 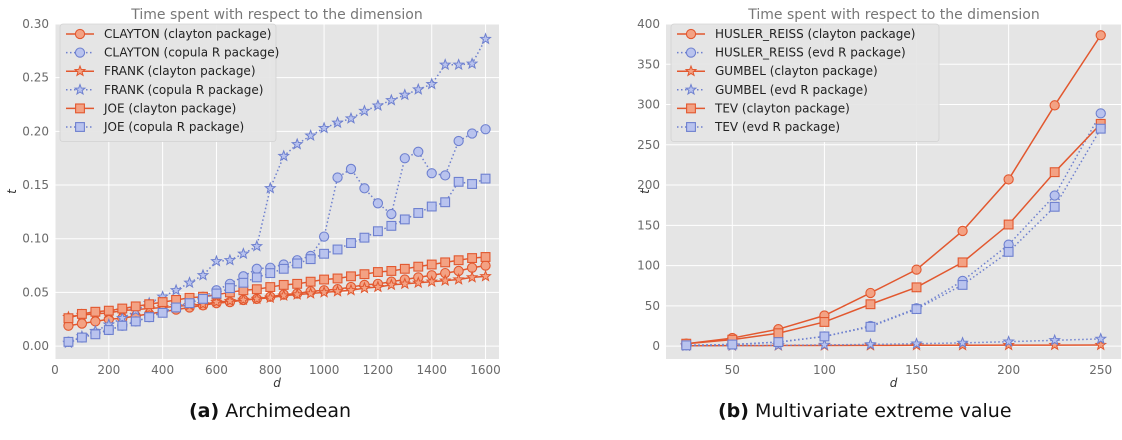 What do you see at coordinates (894, 383) in the screenshot?
I see `x-axis-label: d` at bounding box center [894, 383].